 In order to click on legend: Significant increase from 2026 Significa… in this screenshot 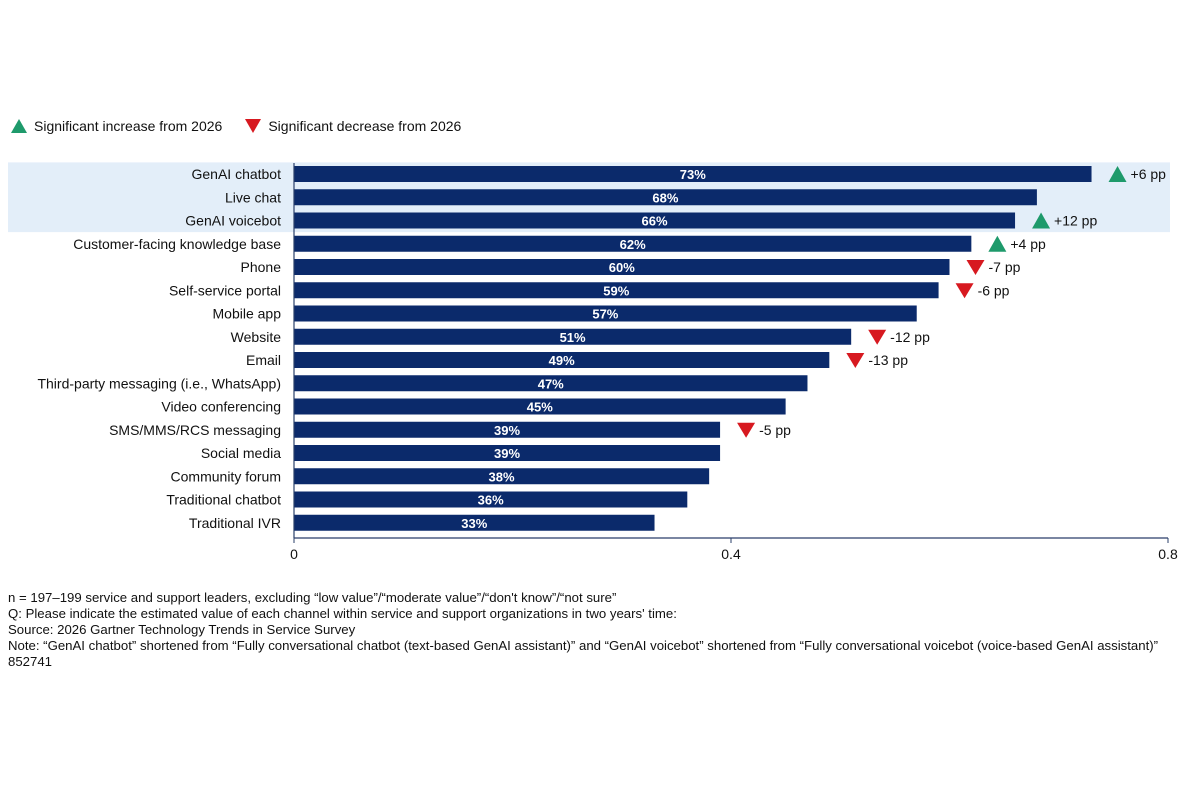, I will do `click(235, 126)`.